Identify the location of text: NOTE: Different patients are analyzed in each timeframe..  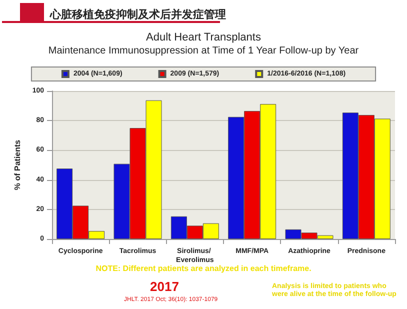
(203, 268).